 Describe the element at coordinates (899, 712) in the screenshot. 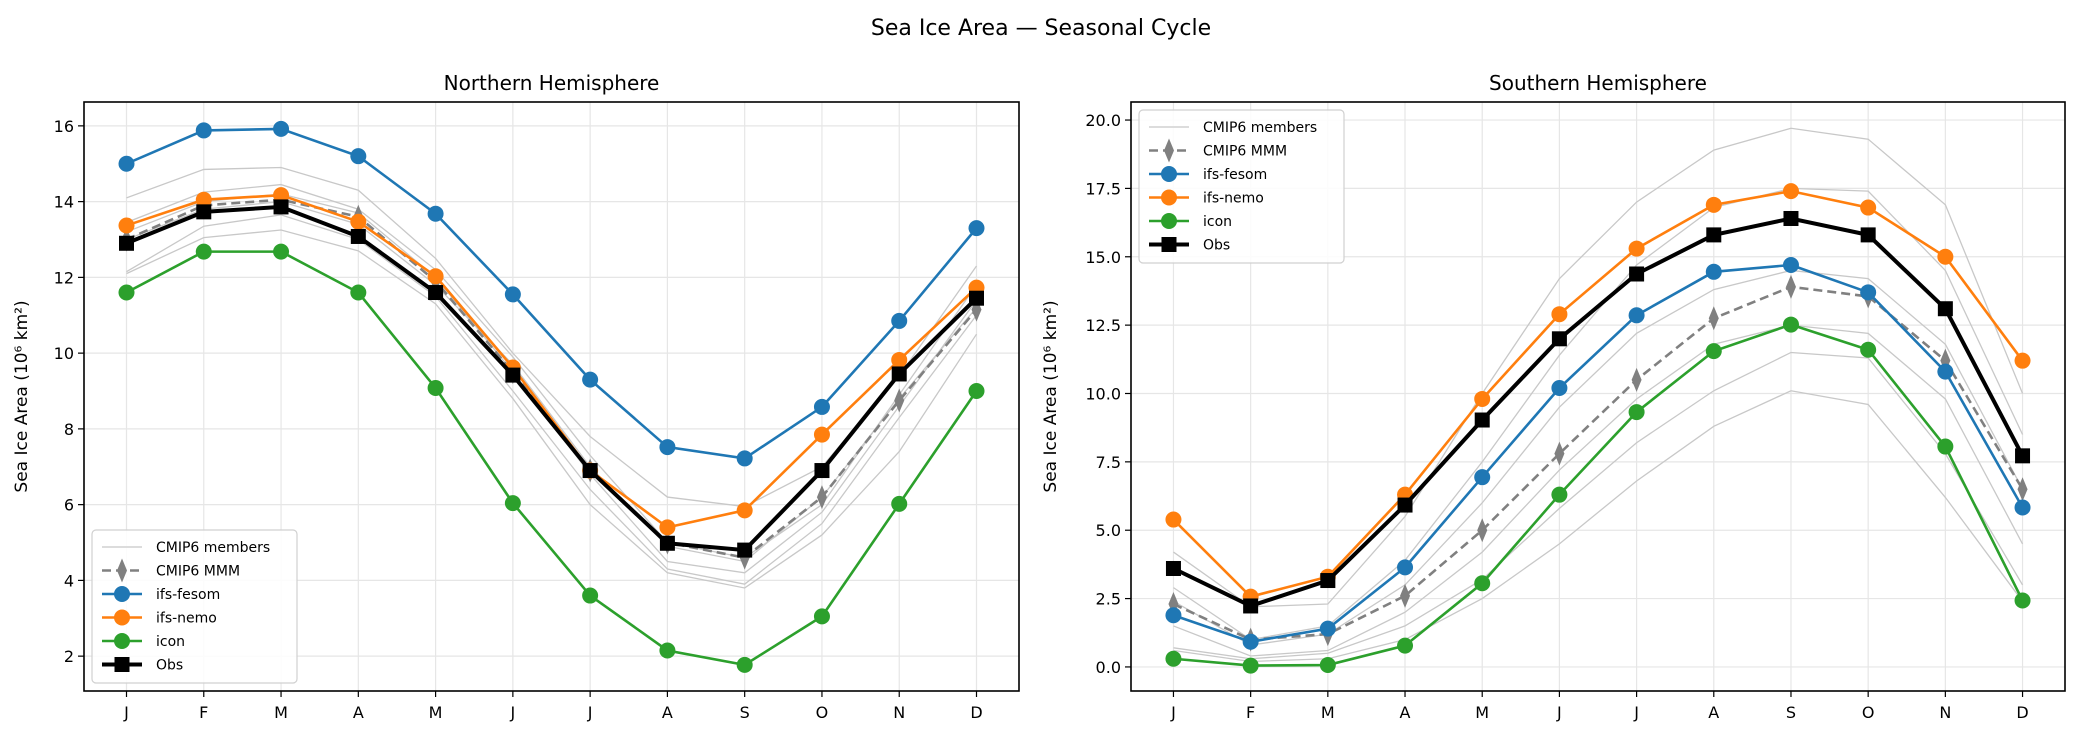

I see `x-tick-label: N` at that location.